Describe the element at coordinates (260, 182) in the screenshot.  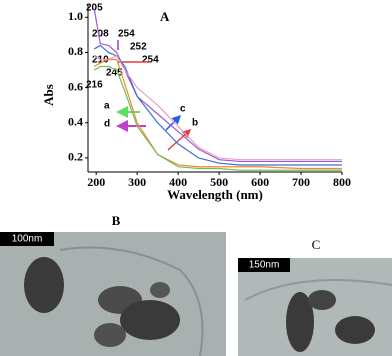
I see `x-tick-label: 600` at that location.